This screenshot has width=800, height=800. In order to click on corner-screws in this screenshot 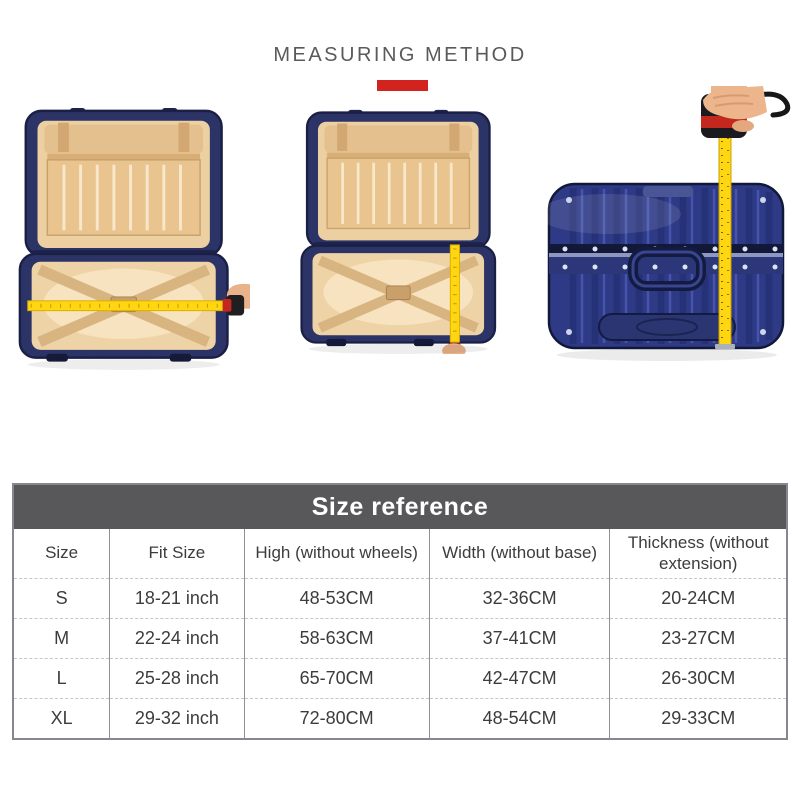, I will do `click(666, 266)`.